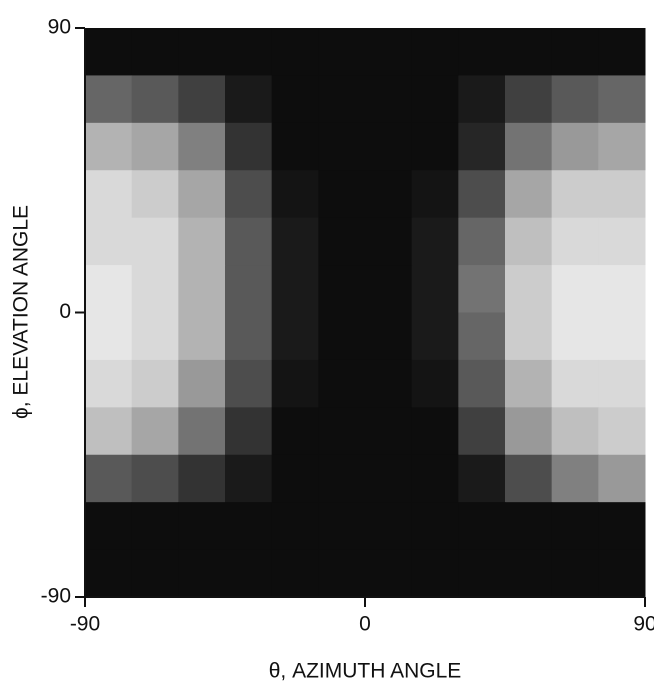 The image size is (654, 690). What do you see at coordinates (56, 596) in the screenshot?
I see `y-tick-label: -90` at bounding box center [56, 596].